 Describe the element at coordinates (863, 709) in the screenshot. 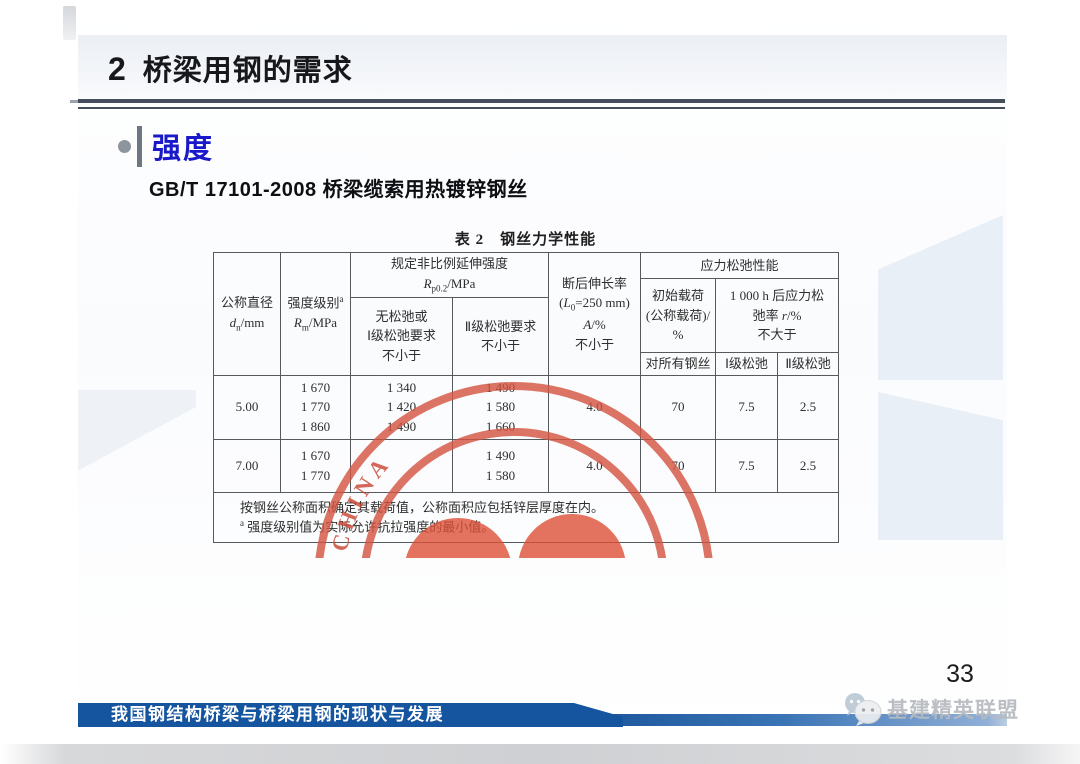

I see `wechat-icon` at that location.